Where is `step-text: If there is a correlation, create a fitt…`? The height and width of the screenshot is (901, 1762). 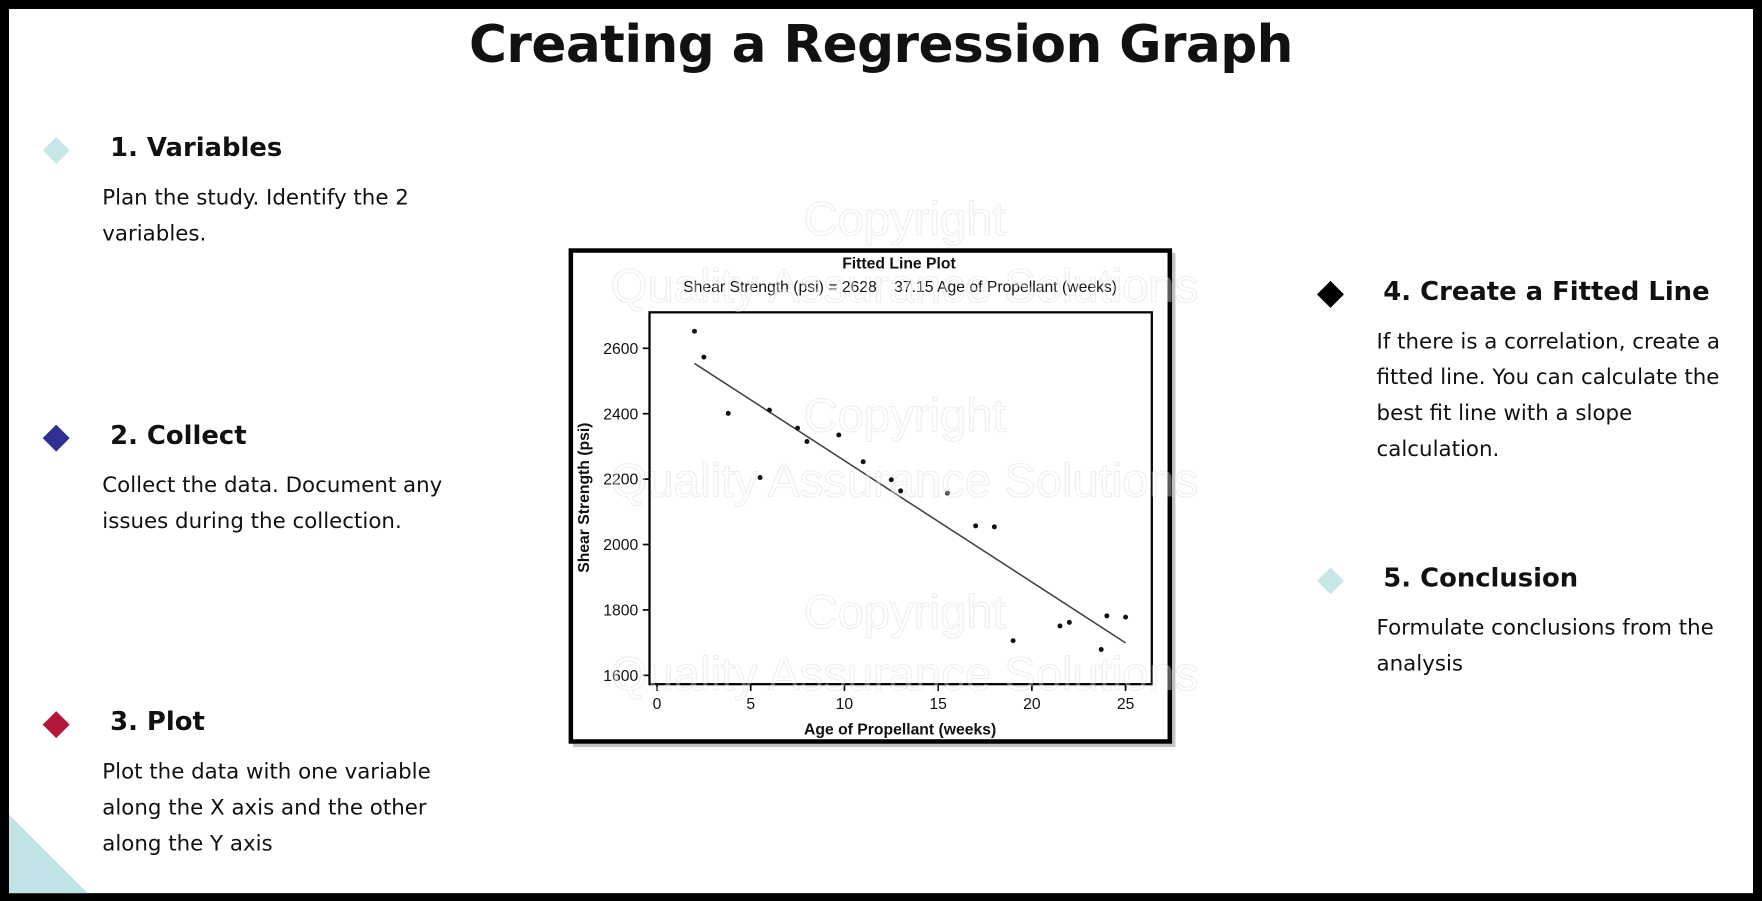 step-text: If there is a correlation, create a fitt… is located at coordinates (1548, 395).